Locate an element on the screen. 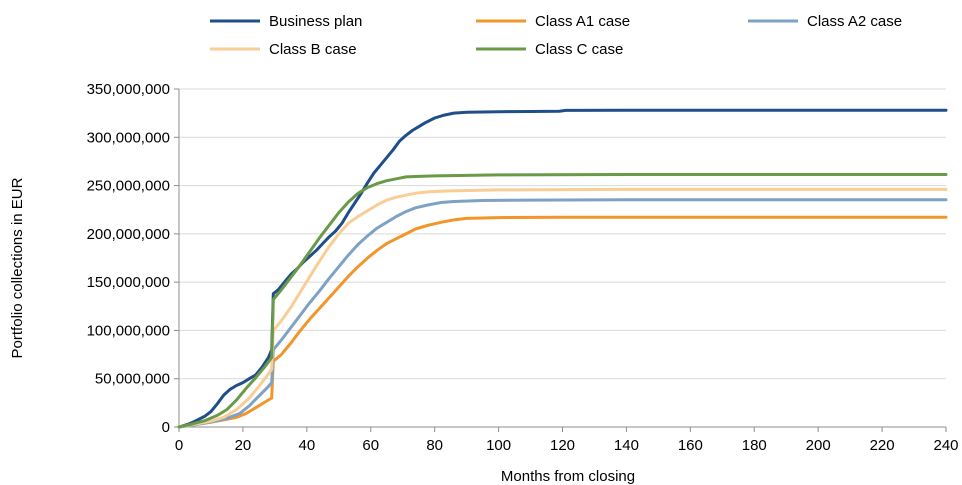 Image resolution: width=962 pixels, height=485 pixels. x-tick-label-9: 180 is located at coordinates (754, 445).